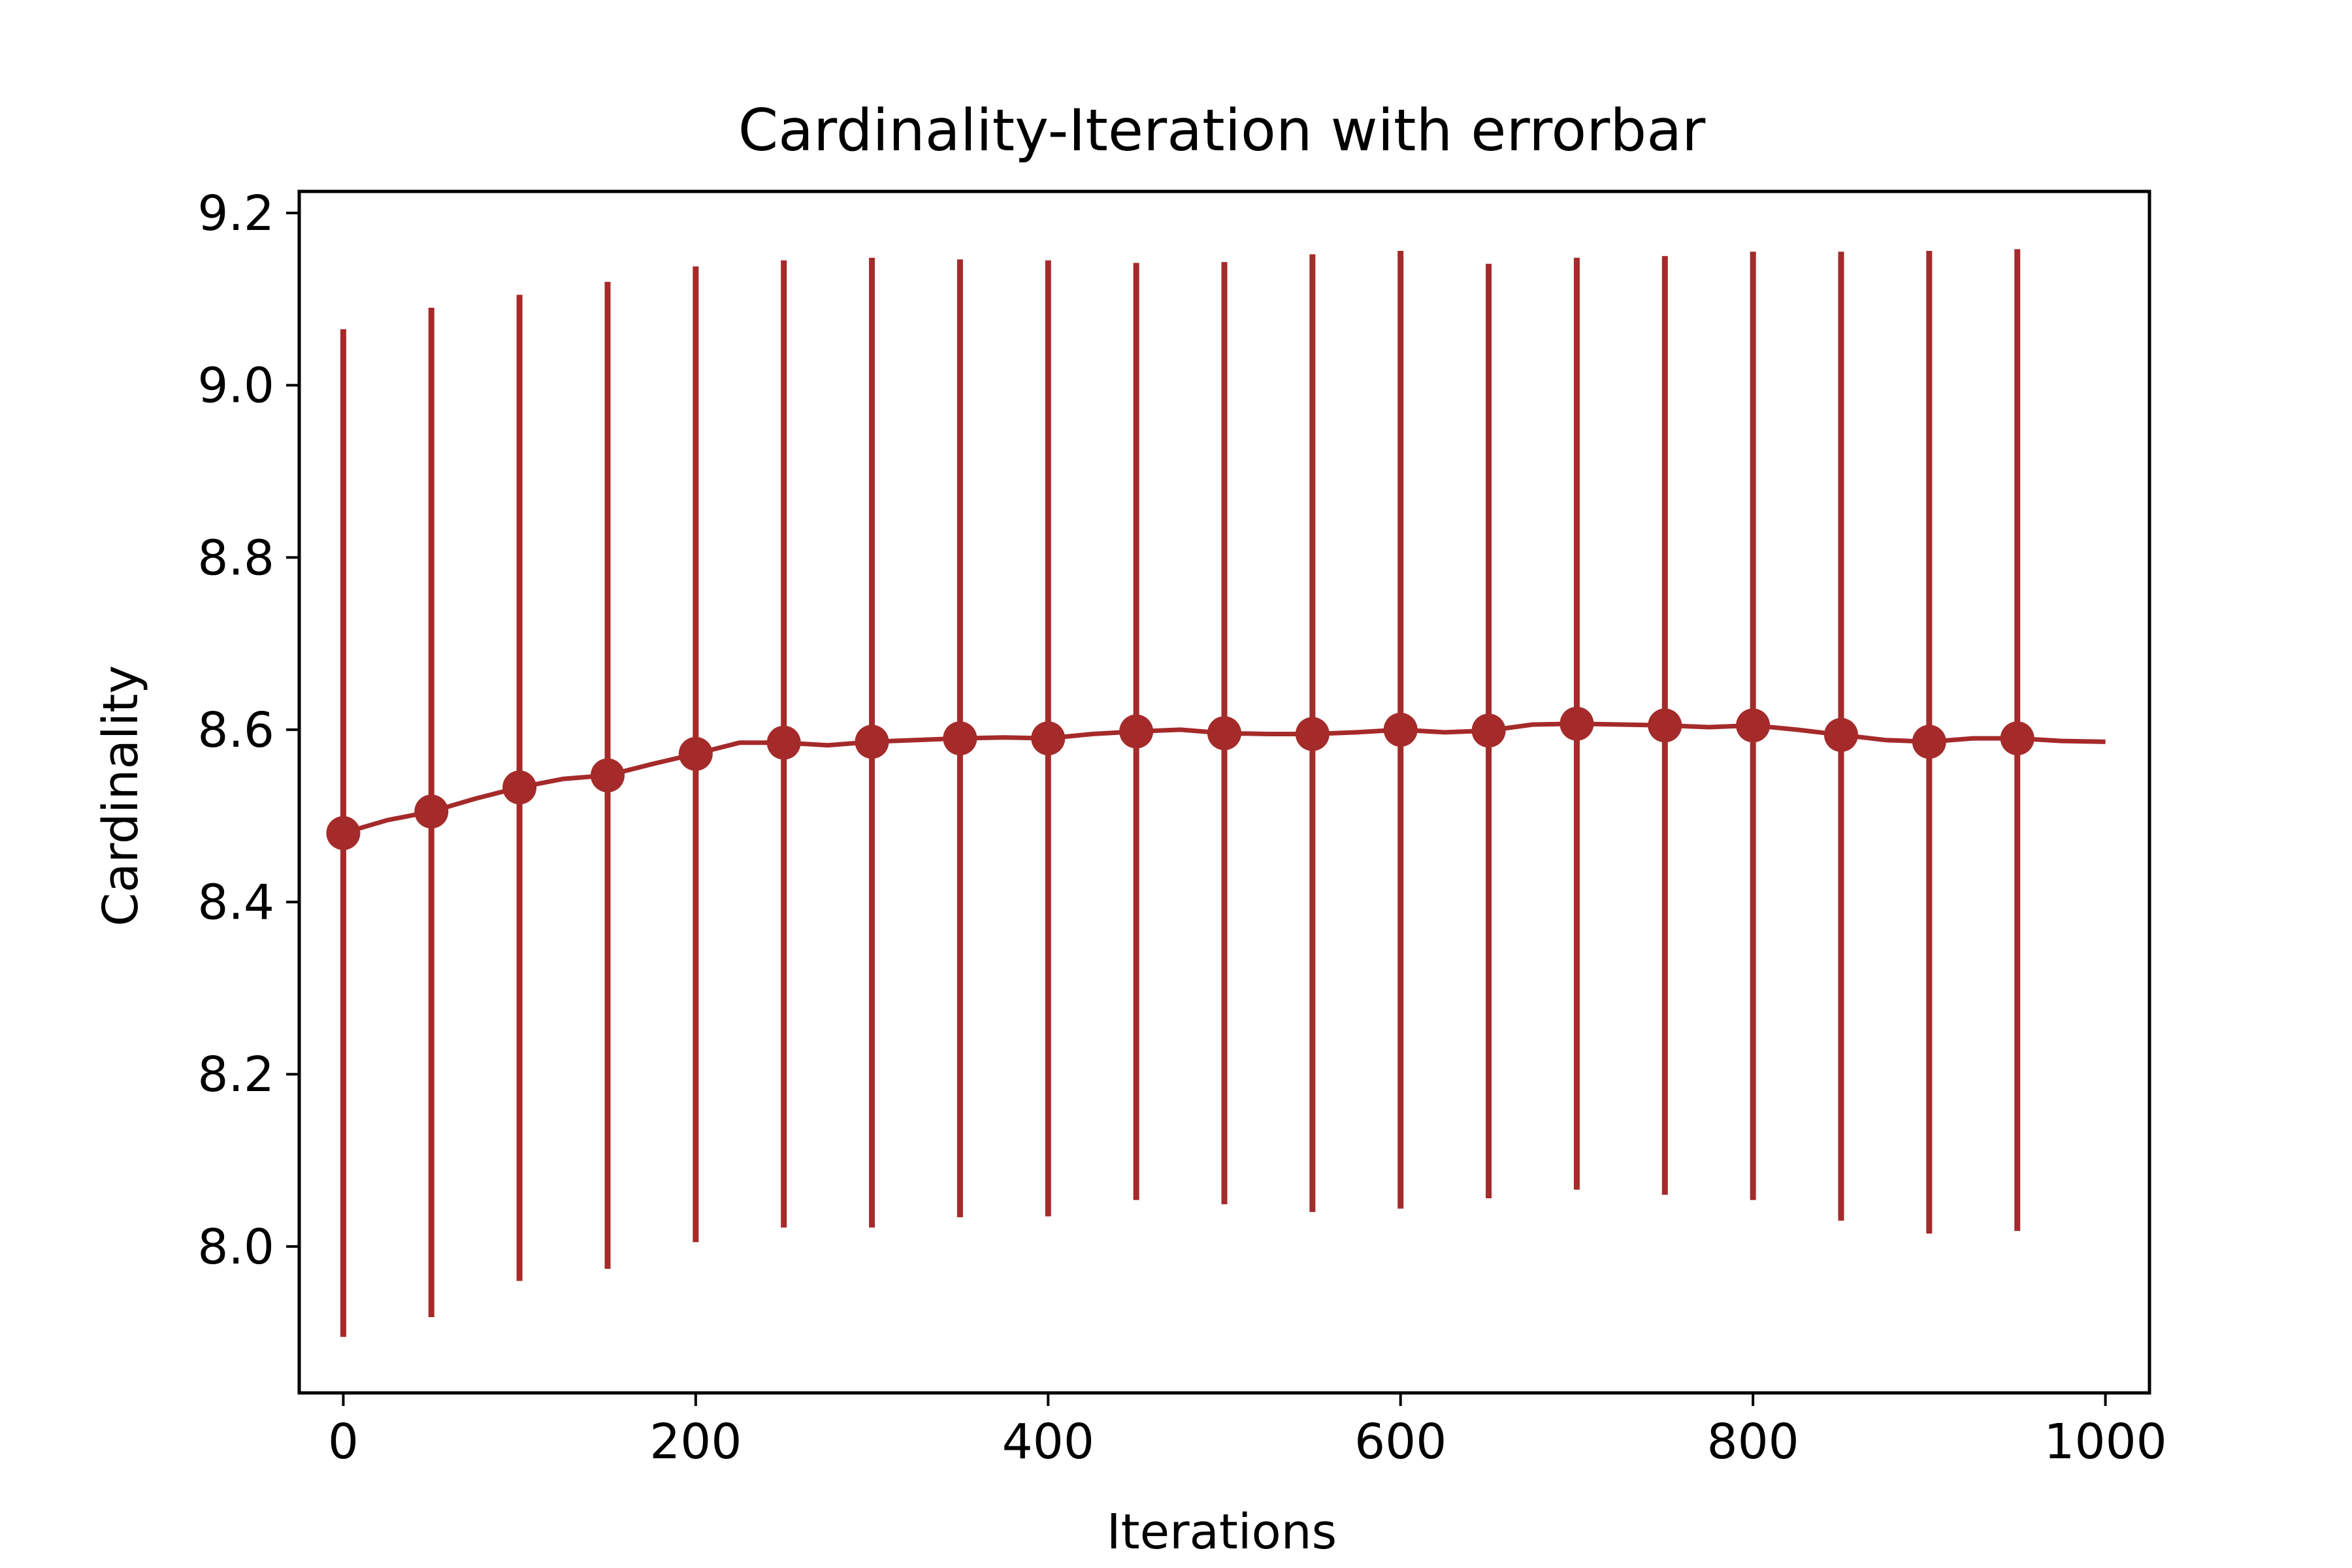 This screenshot has height=1568, width=2352. What do you see at coordinates (1222, 1532) in the screenshot?
I see `x-axis-label: Iterations` at bounding box center [1222, 1532].